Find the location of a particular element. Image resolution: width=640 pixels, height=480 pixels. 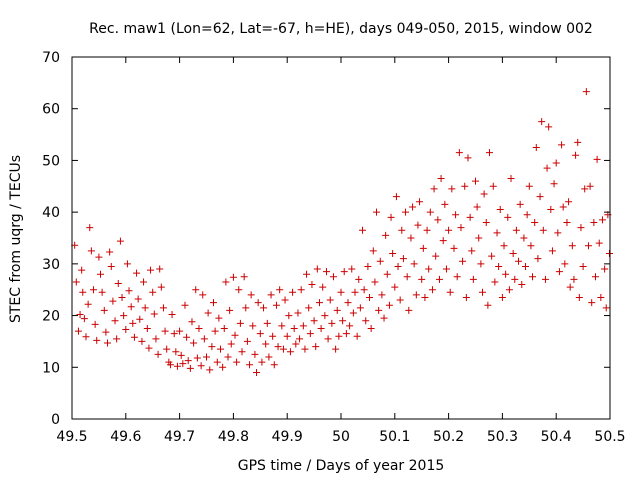

x-axis-title: GPS time / Days of year 2015 is located at coordinates (341, 466).